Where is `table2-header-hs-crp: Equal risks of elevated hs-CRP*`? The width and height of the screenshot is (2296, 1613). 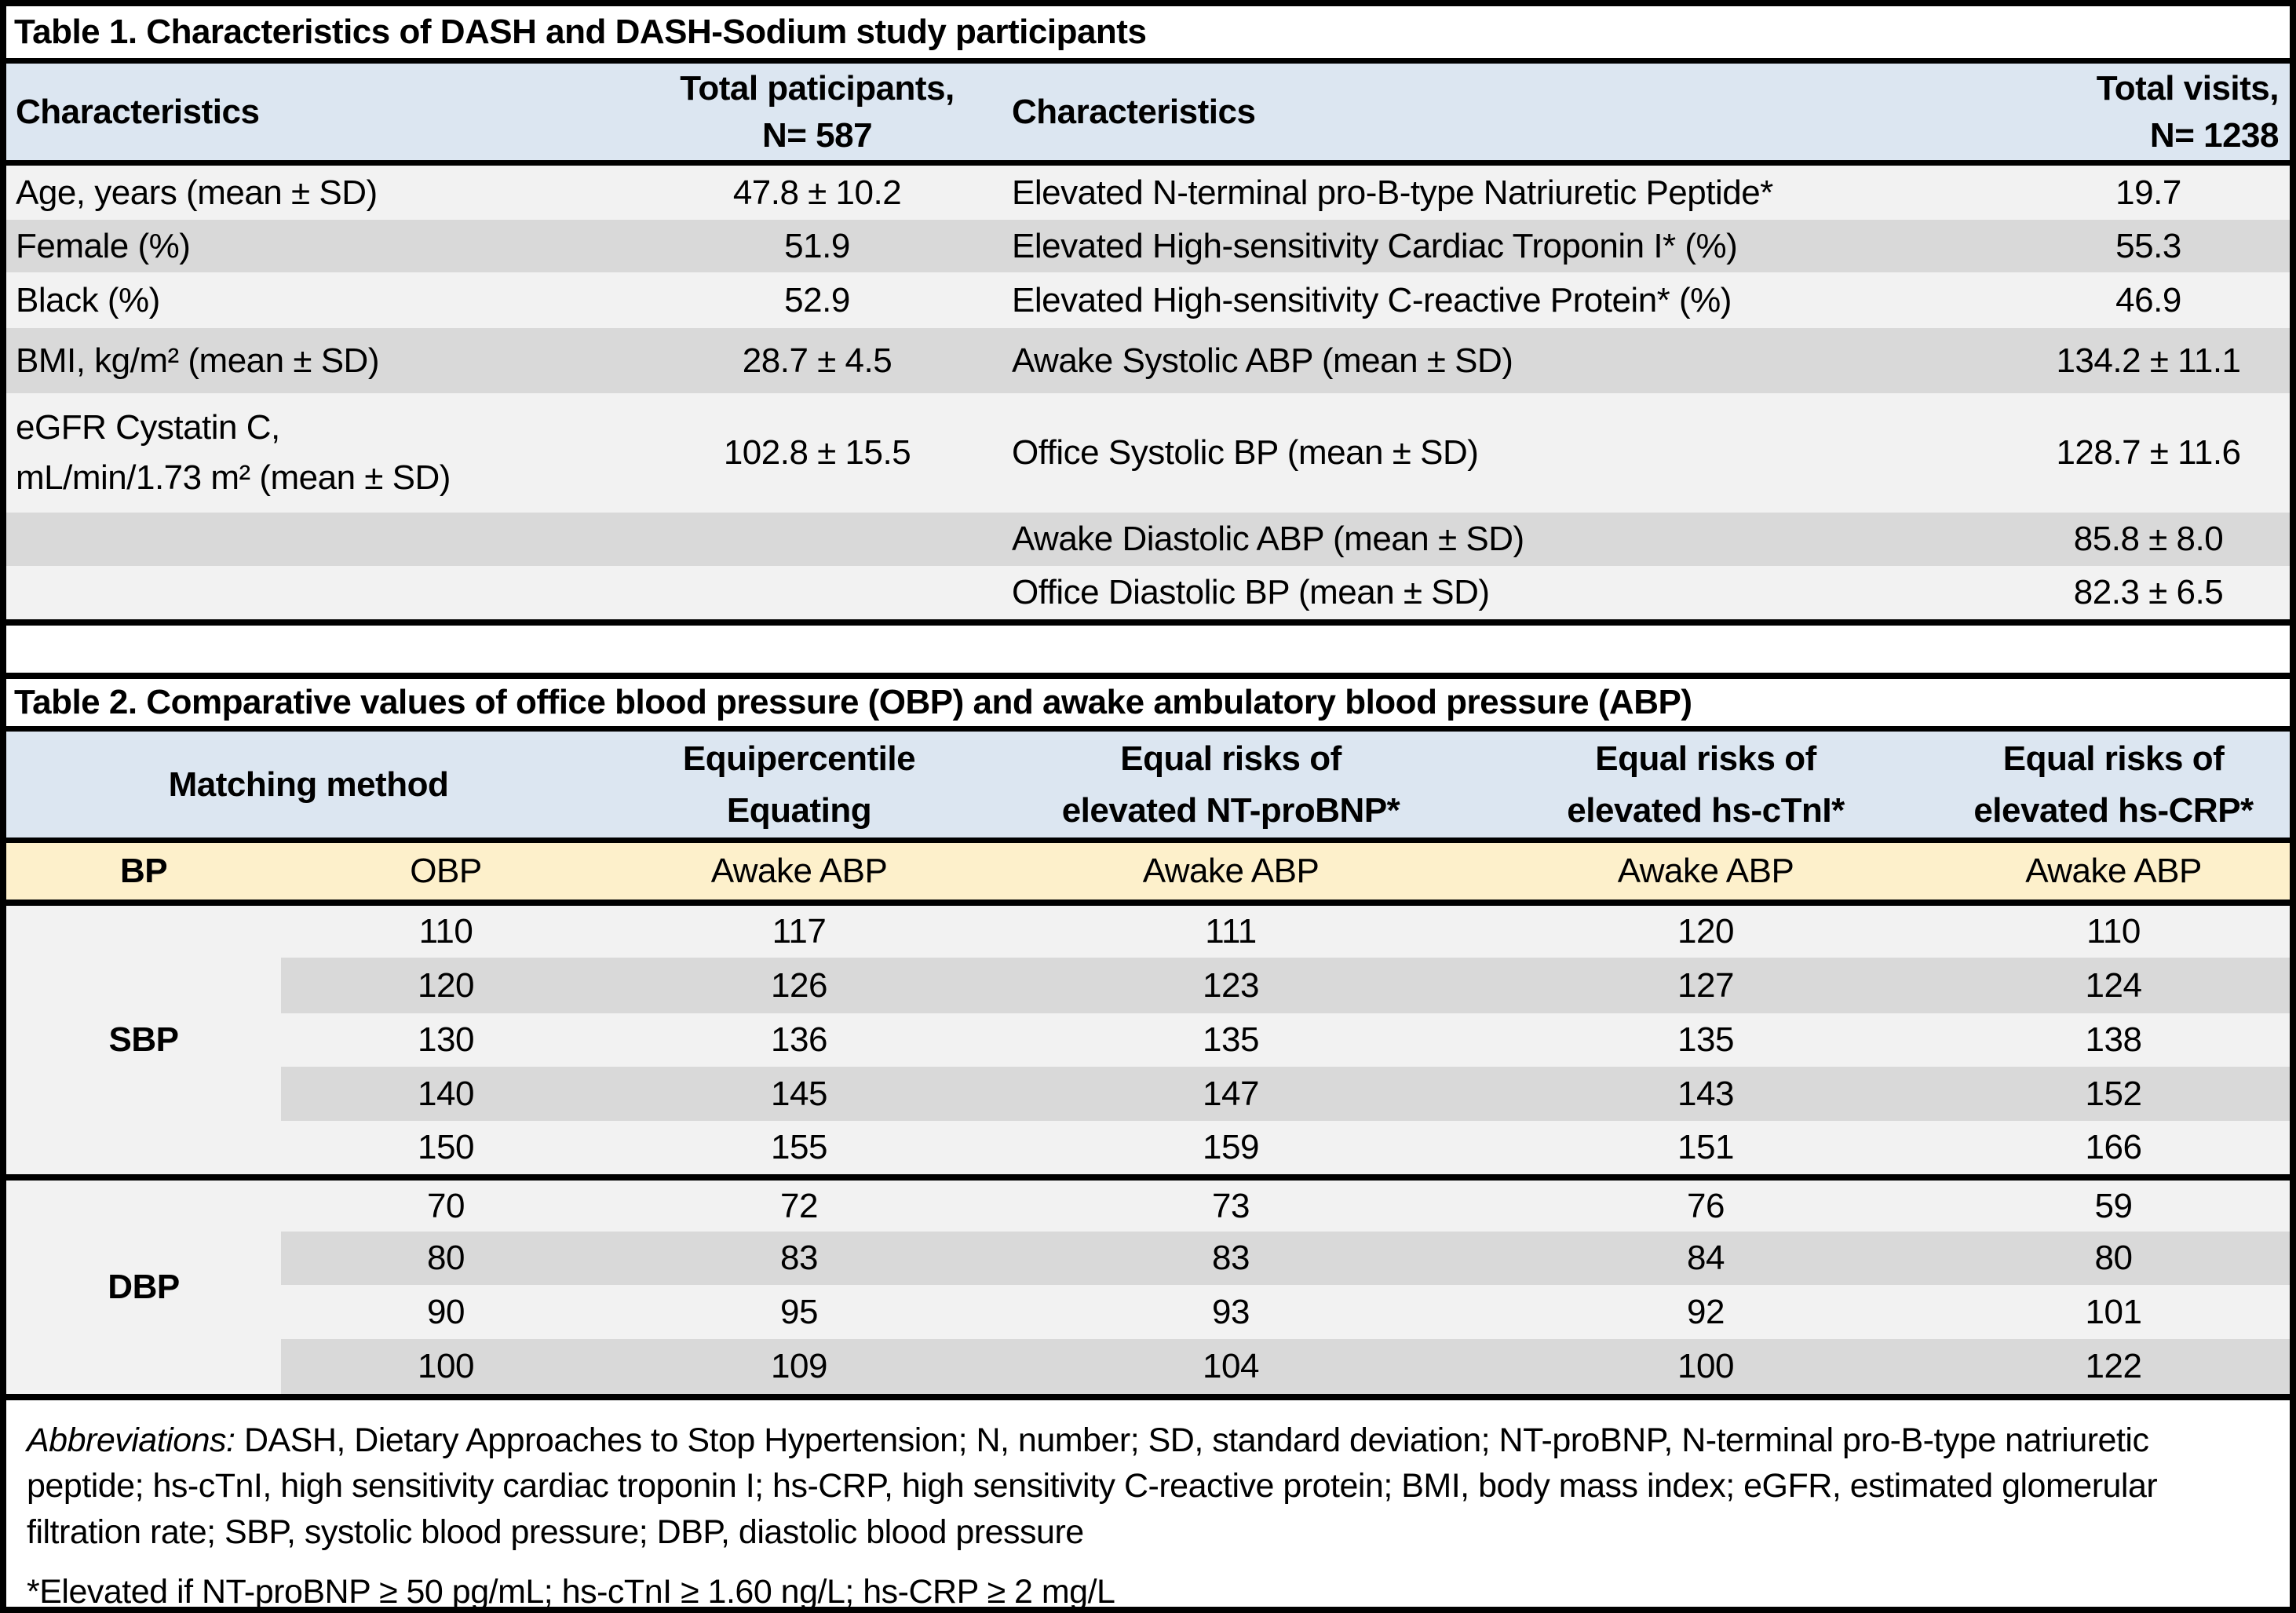
table2-header-hs-crp: Equal risks of elevated hs-CRP* is located at coordinates (2113, 784).